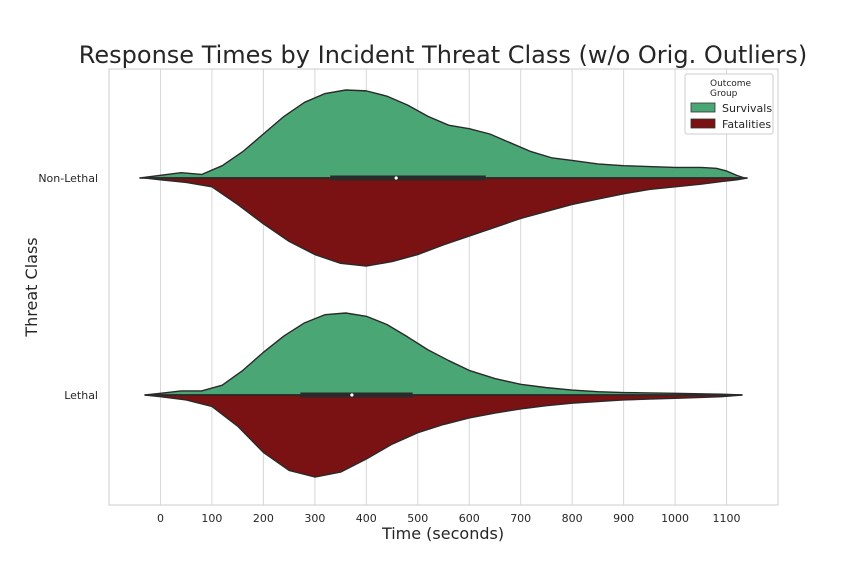 This screenshot has height=576, width=864. Describe the element at coordinates (675, 518) in the screenshot. I see `x-tick-label-1000: 1000` at that location.